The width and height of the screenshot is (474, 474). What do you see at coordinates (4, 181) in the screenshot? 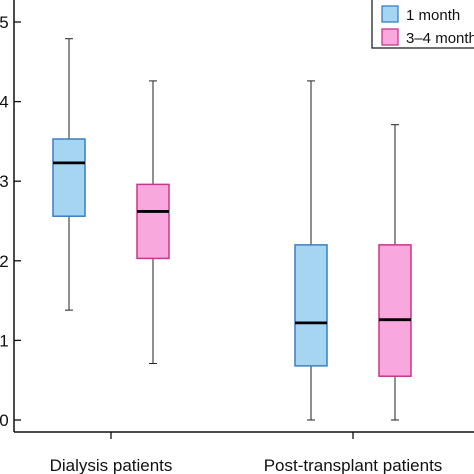
I see `y-tick-label: 3` at bounding box center [4, 181].